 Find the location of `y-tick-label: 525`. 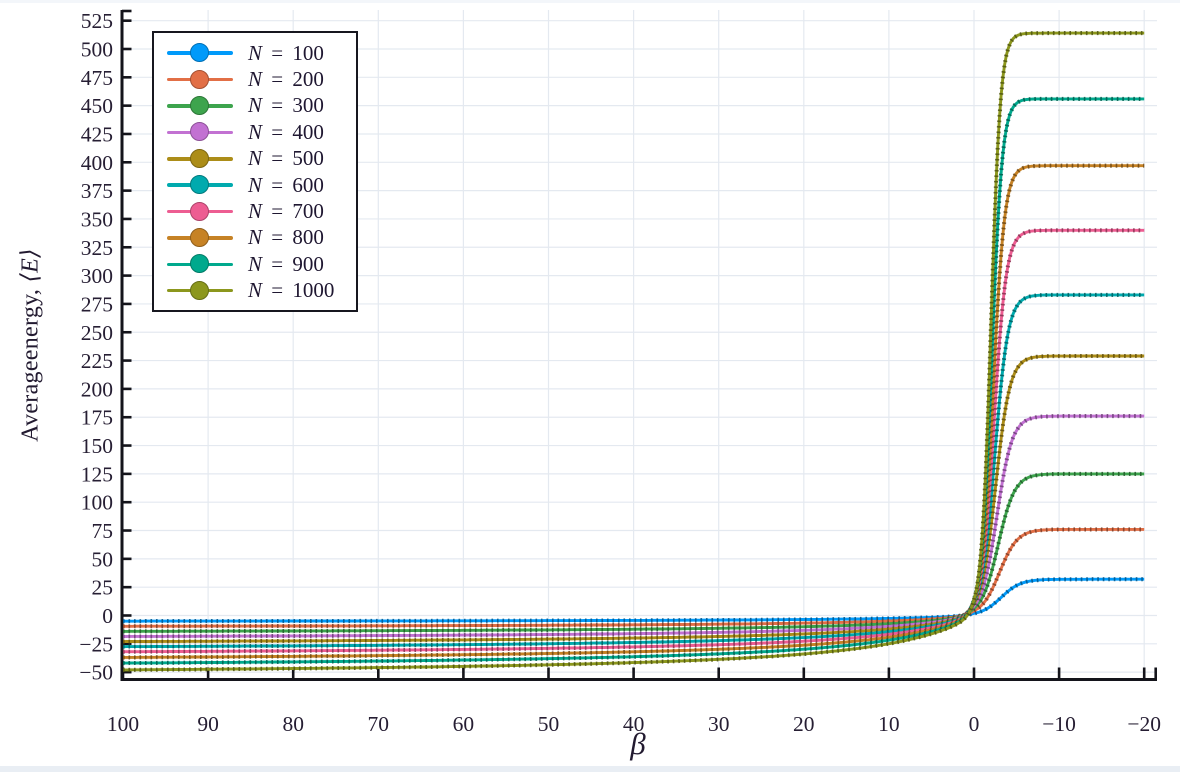

y-tick-label: 525 is located at coordinates (97, 21).